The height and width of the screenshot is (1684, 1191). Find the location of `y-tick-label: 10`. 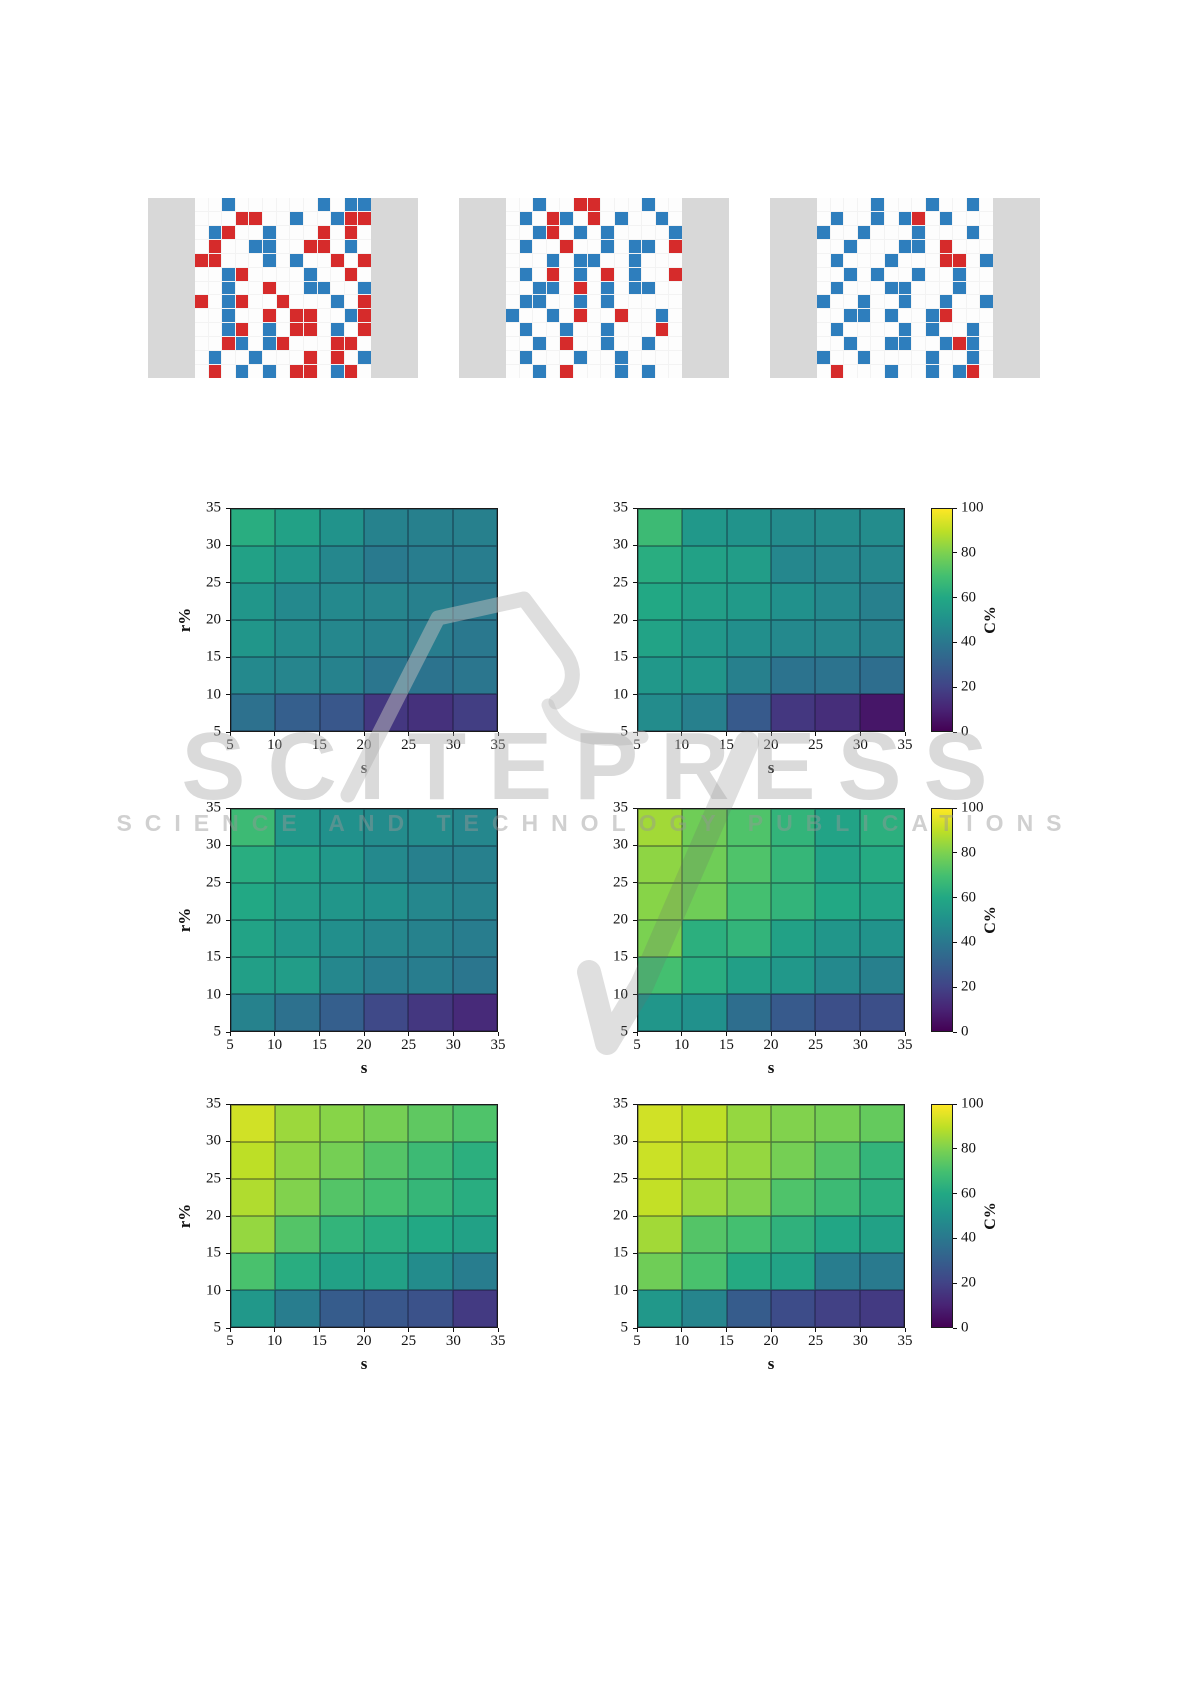

y-tick-label: 10 is located at coordinates (620, 694).